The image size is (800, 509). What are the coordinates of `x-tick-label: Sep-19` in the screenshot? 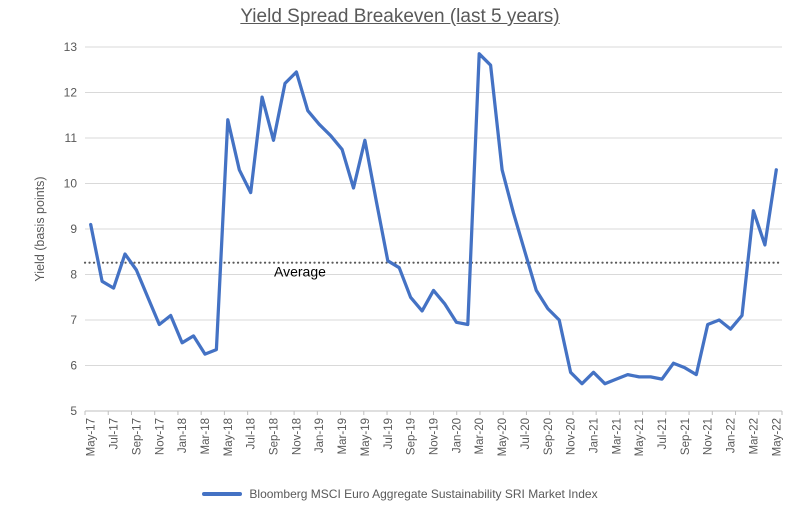 It's located at (412, 436).